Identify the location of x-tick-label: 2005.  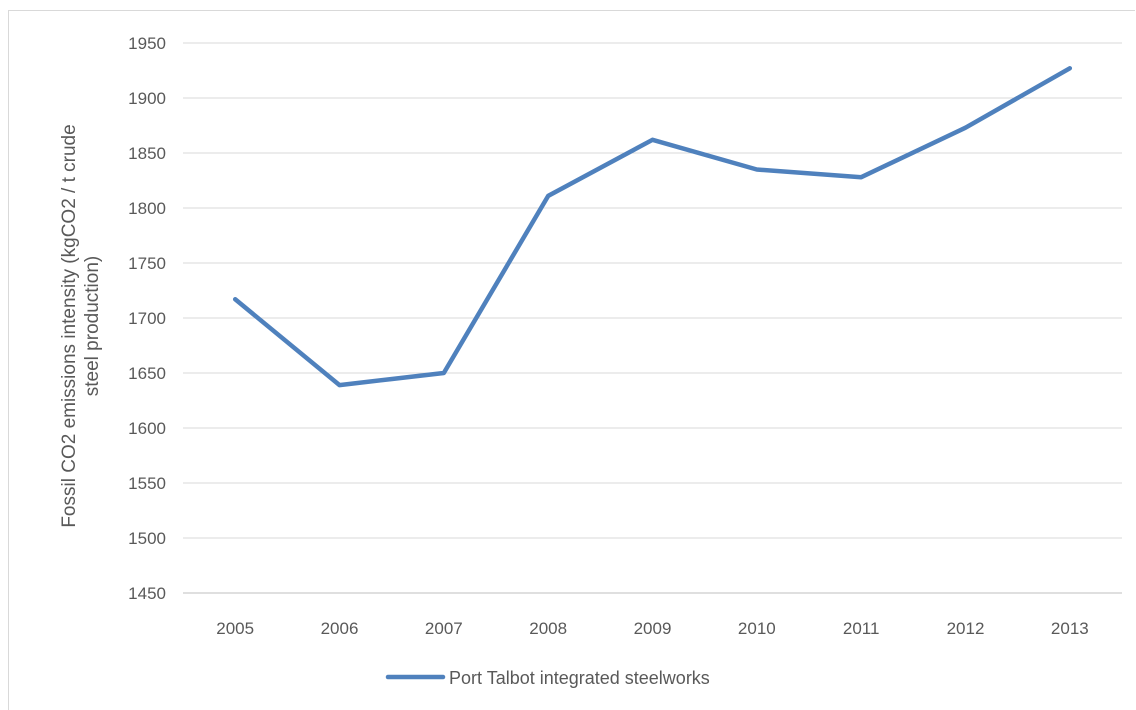
(235, 628).